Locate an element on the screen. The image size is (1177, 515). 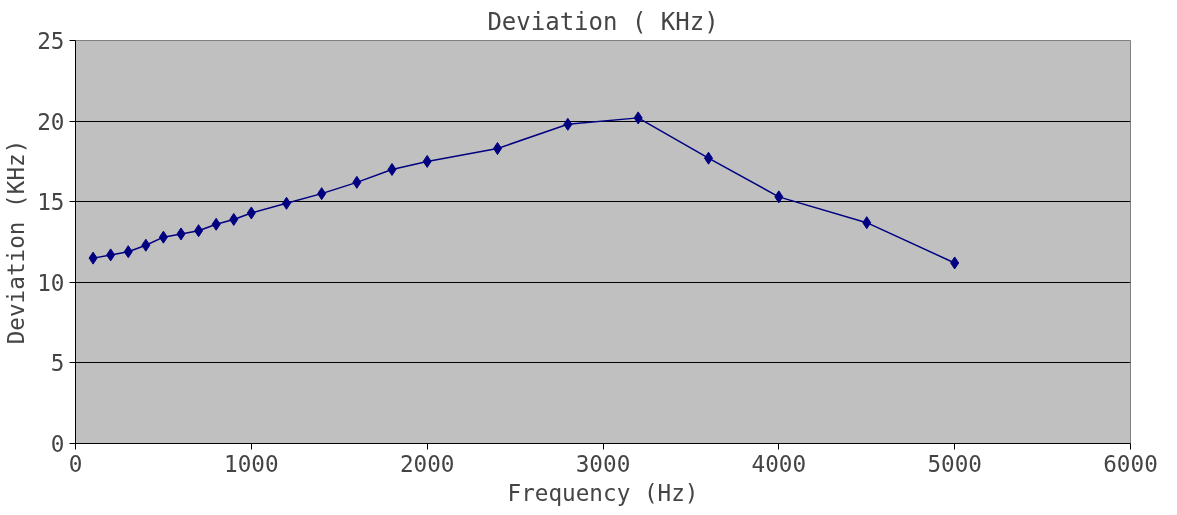
x-tick-label: 2000 is located at coordinates (427, 463).